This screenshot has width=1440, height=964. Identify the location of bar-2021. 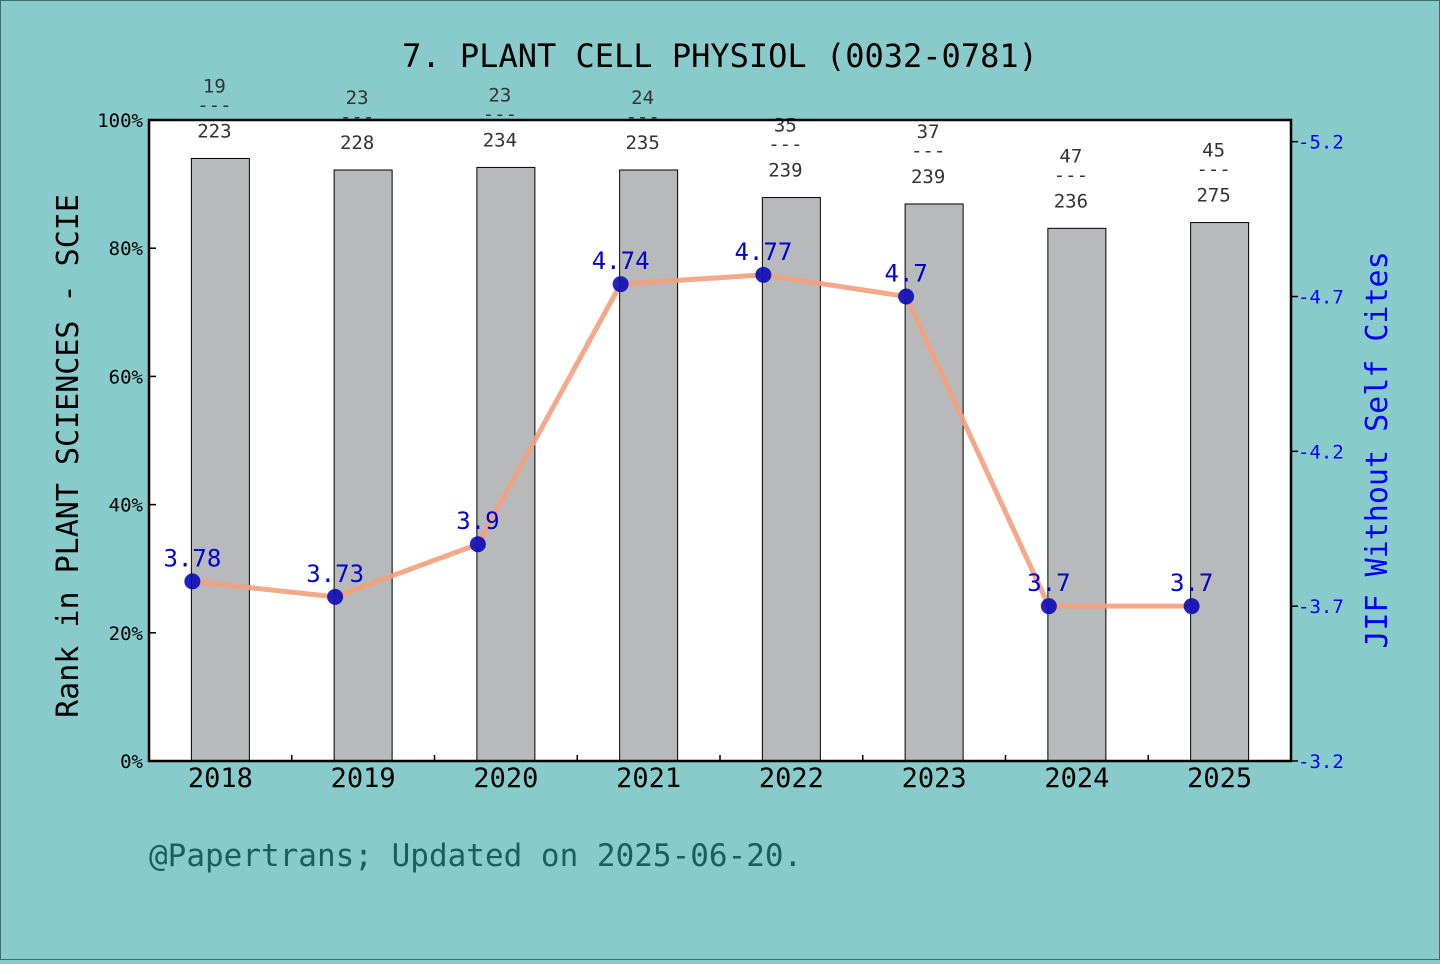
(649, 465).